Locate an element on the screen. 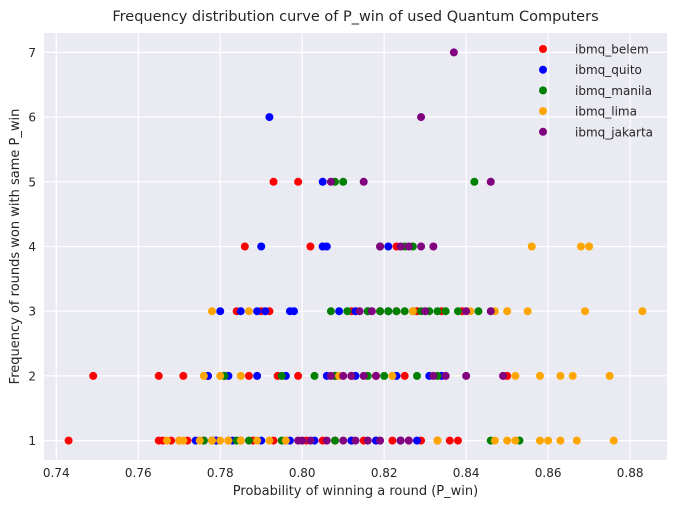 This screenshot has height=507, width=677. x-tick-label: 0.78 is located at coordinates (220, 473).